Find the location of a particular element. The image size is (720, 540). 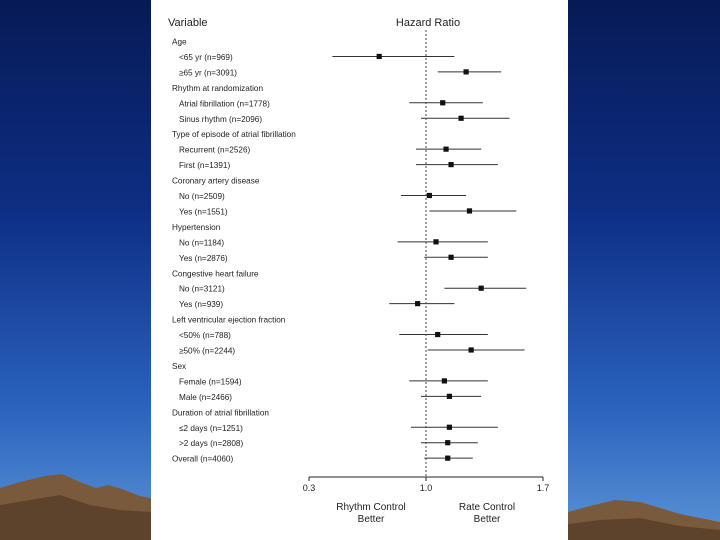

rhythm-control-label: Better is located at coordinates (371, 519).